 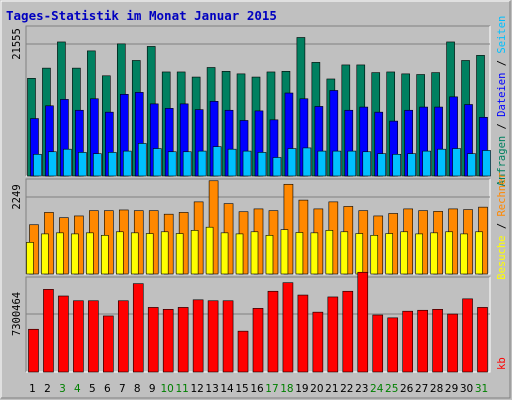 I want to click on legend-bottom: kb, so click(x=502, y=363).